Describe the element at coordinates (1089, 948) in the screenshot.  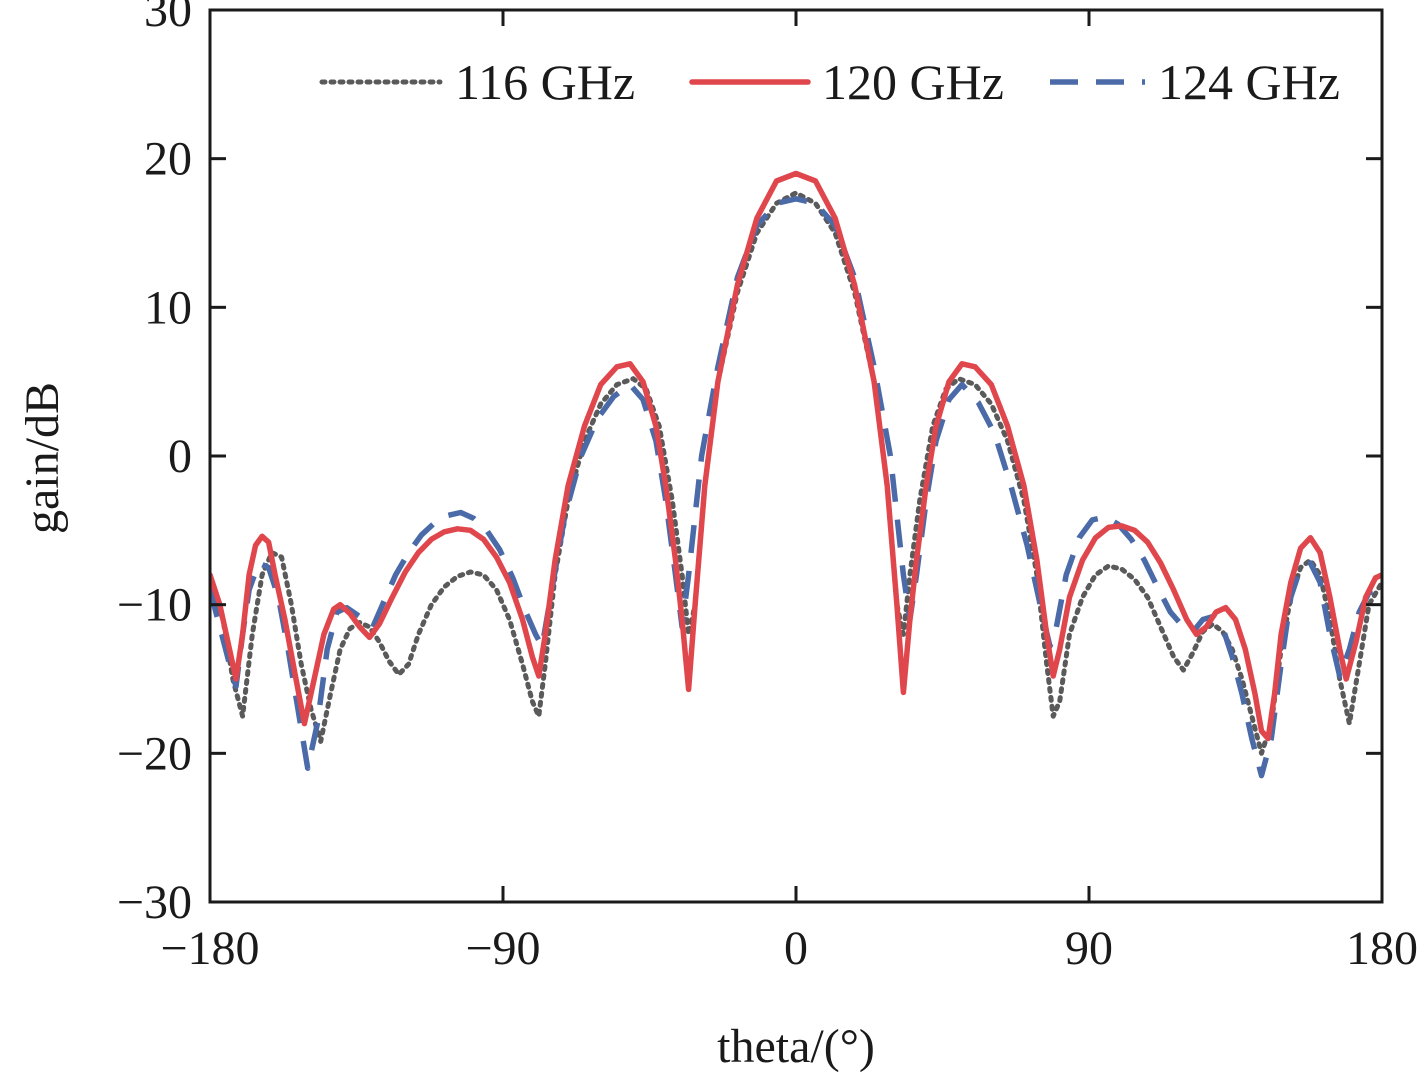
I see `x-tick-label: 90` at that location.